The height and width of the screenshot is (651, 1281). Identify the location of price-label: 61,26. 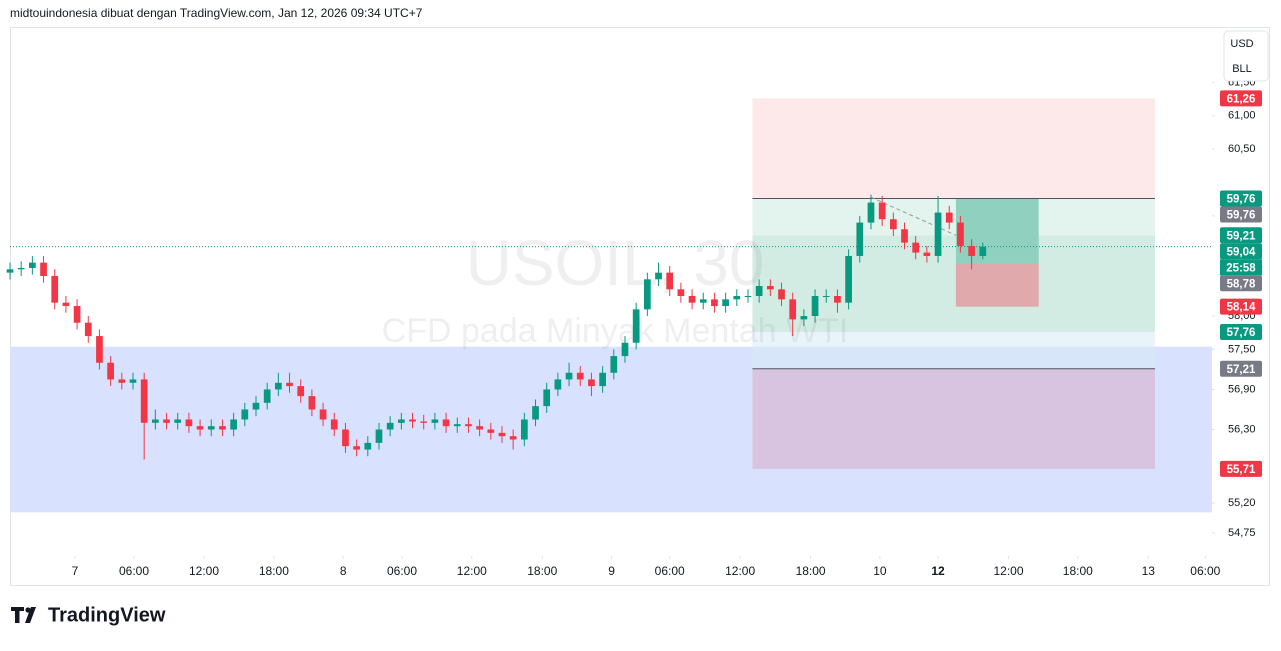
(1241, 99).